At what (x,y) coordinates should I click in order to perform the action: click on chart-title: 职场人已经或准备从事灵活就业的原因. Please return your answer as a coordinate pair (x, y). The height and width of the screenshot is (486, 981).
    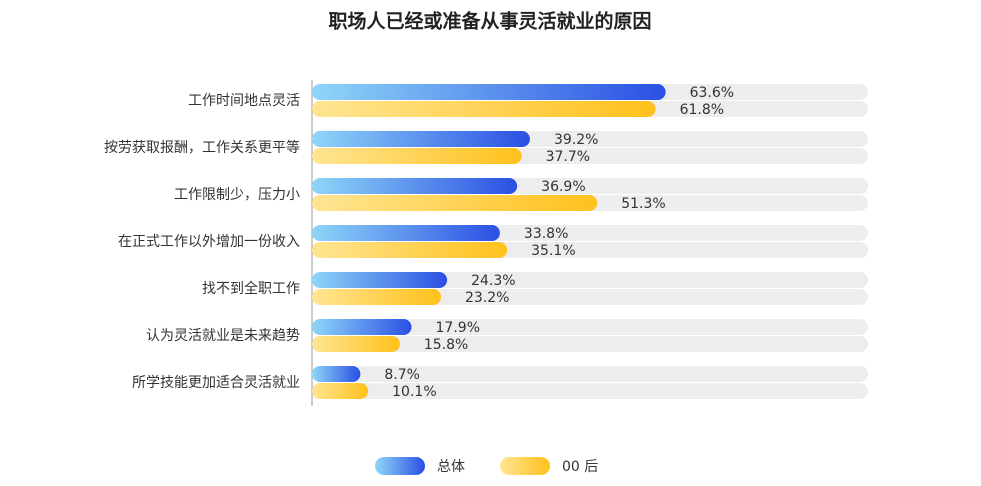
    Looking at the image, I should click on (489, 21).